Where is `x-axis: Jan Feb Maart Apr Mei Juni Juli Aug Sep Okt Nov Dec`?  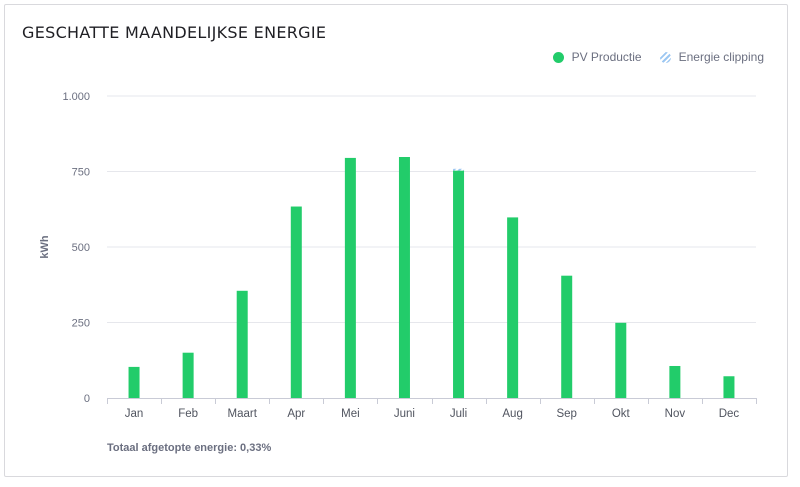 x-axis: Jan Feb Maart Apr Mei Juni Juli Aug Sep Okt Nov Dec is located at coordinates (432, 409).